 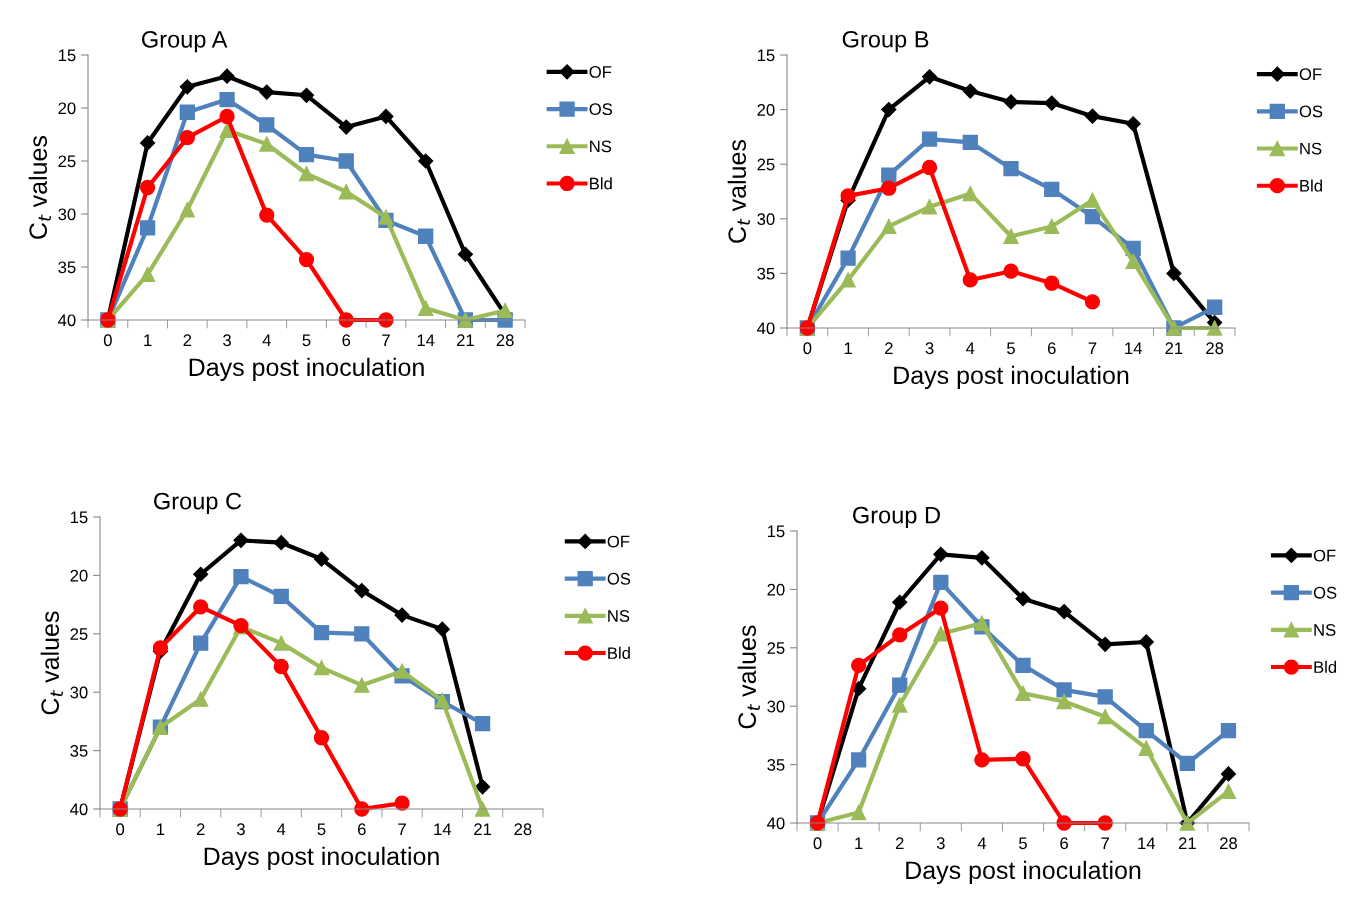 I want to click on chart-title: Group A, so click(x=185, y=41).